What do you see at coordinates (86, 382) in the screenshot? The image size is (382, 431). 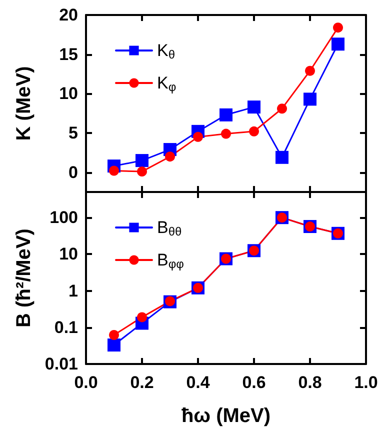 I see `x-tick-label: 0.0` at bounding box center [86, 382].